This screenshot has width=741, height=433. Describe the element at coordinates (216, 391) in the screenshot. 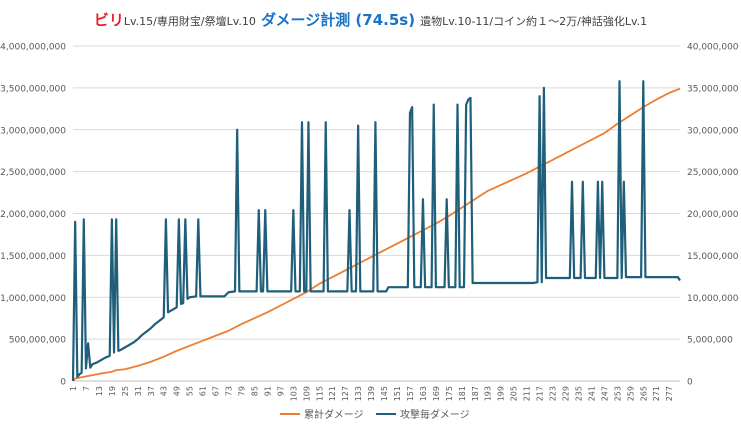

I see `x-axis-tick-label: 67` at that location.